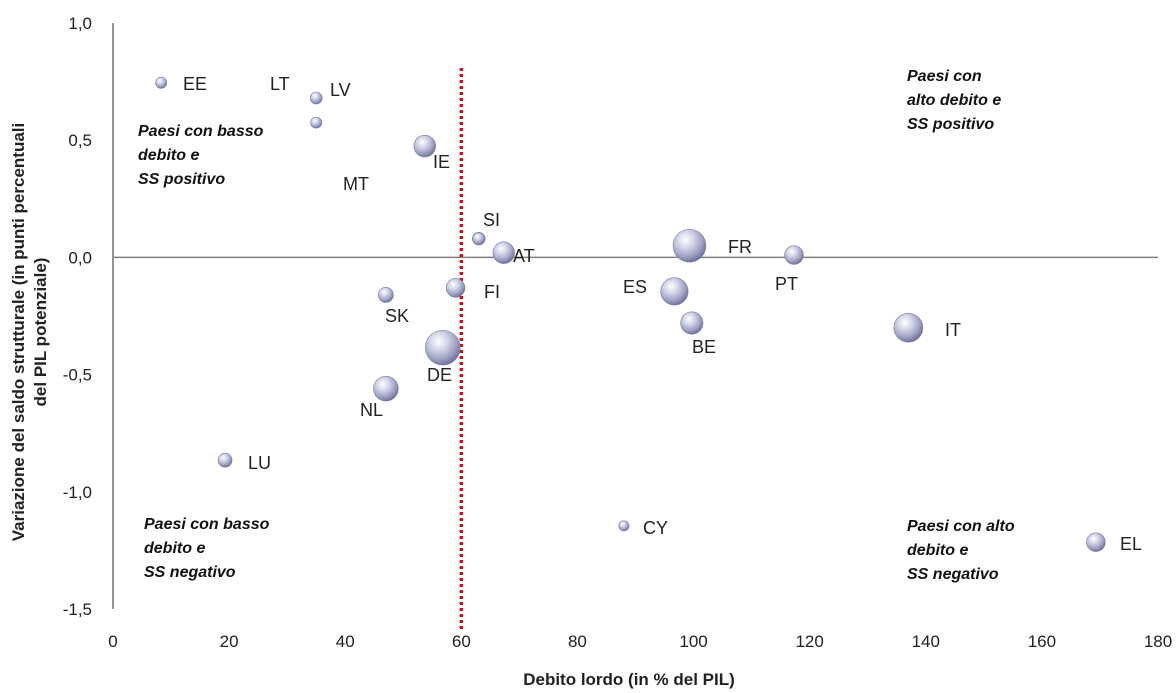 Image resolution: width=1176 pixels, height=693 pixels. I want to click on point-label-lv: LV, so click(340, 90).